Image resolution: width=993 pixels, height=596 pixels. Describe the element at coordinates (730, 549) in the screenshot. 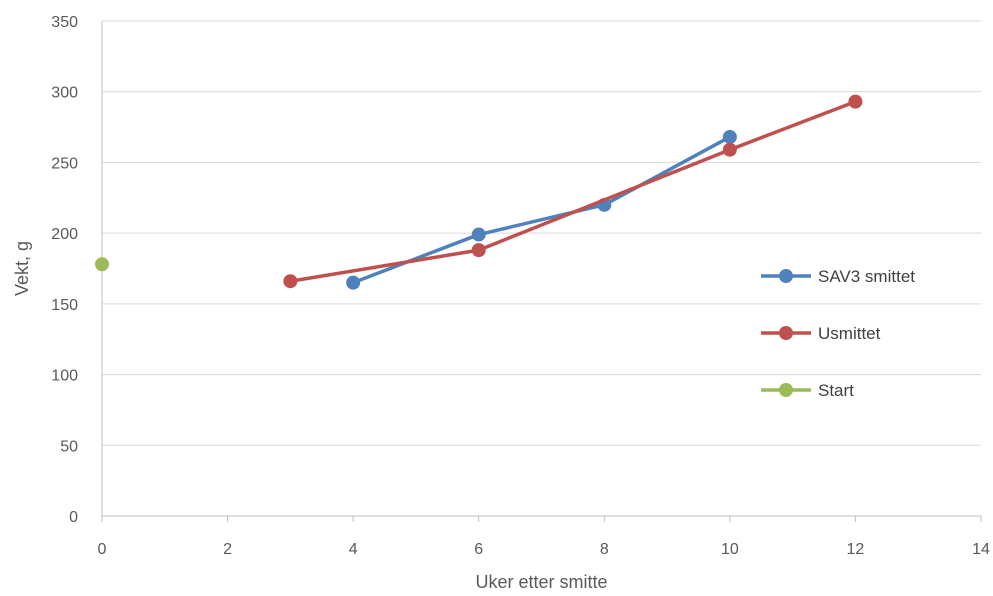

I see `x-tick-label: 10` at that location.